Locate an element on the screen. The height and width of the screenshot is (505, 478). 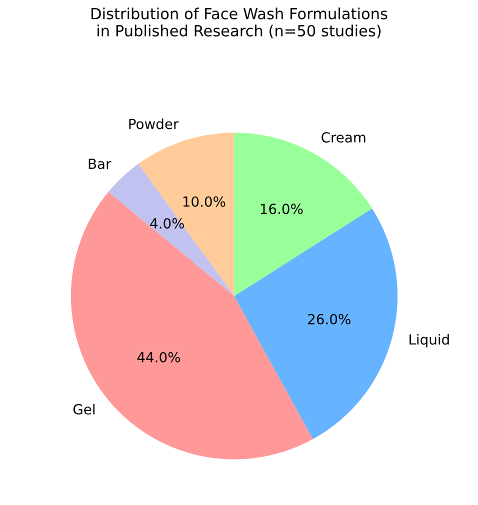
data-label: 26.0% is located at coordinates (329, 319).